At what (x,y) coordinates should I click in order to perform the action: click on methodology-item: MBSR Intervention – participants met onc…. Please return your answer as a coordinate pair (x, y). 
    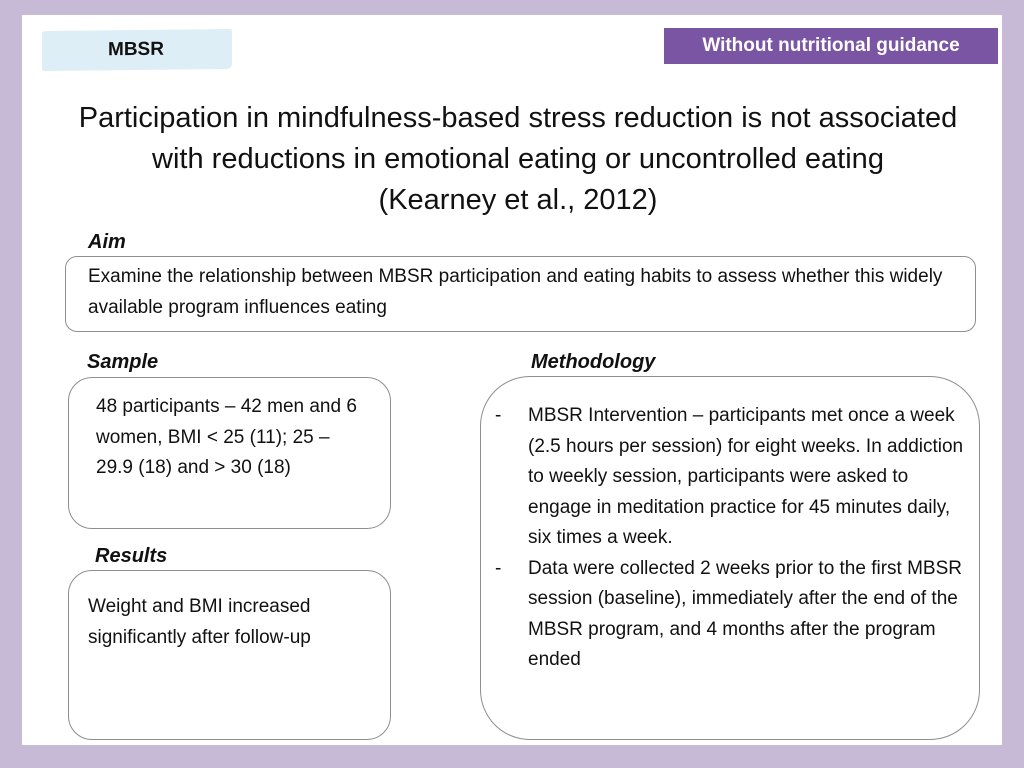
    Looking at the image, I should click on (733, 477).